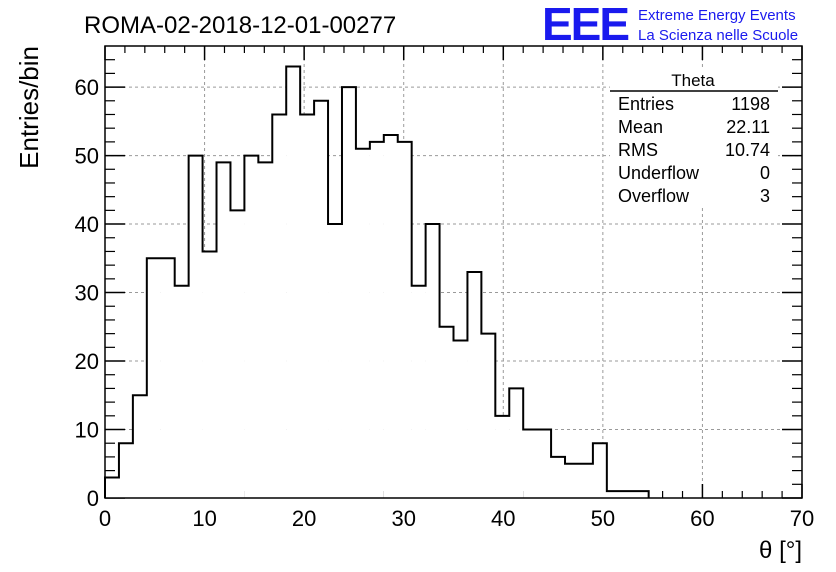  What do you see at coordinates (718, 35) in the screenshot?
I see `eee-logo-line2: La Scienza nelle Scuole` at bounding box center [718, 35].